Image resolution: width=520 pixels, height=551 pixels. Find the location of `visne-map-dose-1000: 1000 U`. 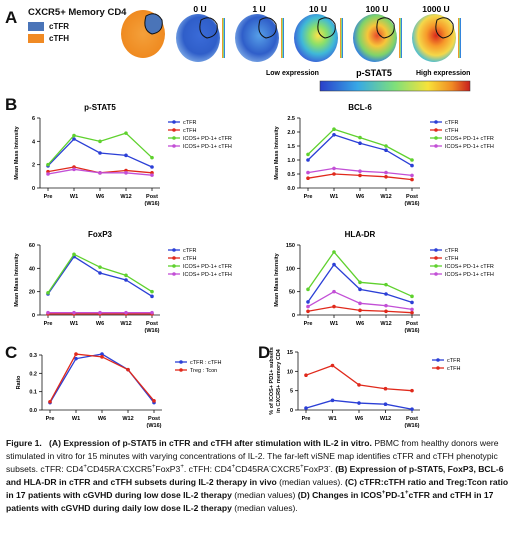

visne-map-dose-1000: 1000 U is located at coordinates (436, 33).